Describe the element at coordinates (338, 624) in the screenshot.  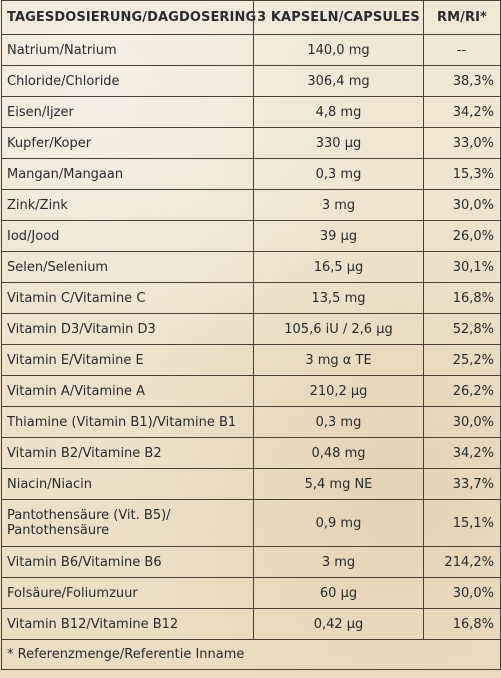
I see `nutrient-dose: 0,42 µg` at that location.